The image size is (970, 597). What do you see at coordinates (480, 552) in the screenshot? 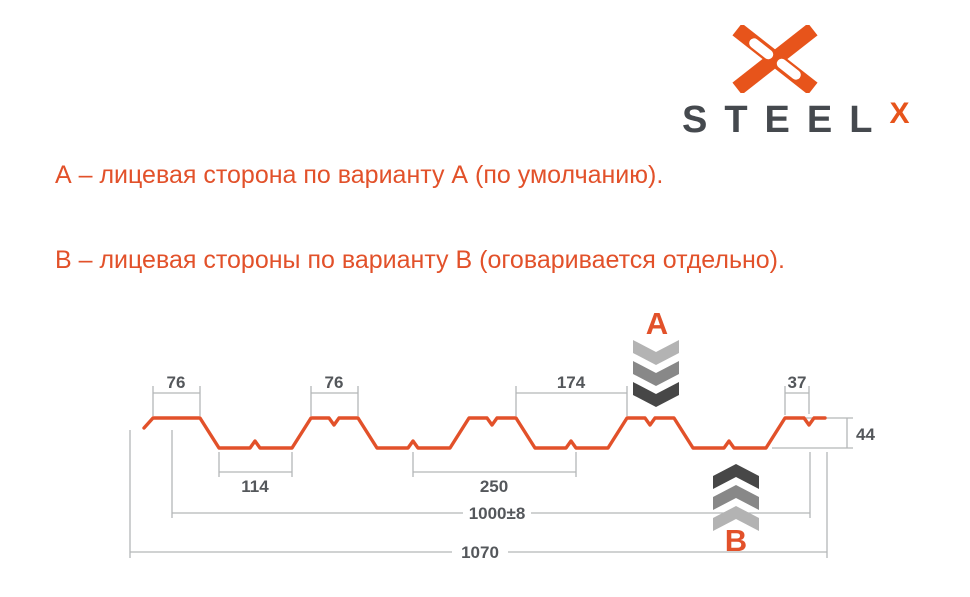
I see `dim-label-1070: 1070` at bounding box center [480, 552].